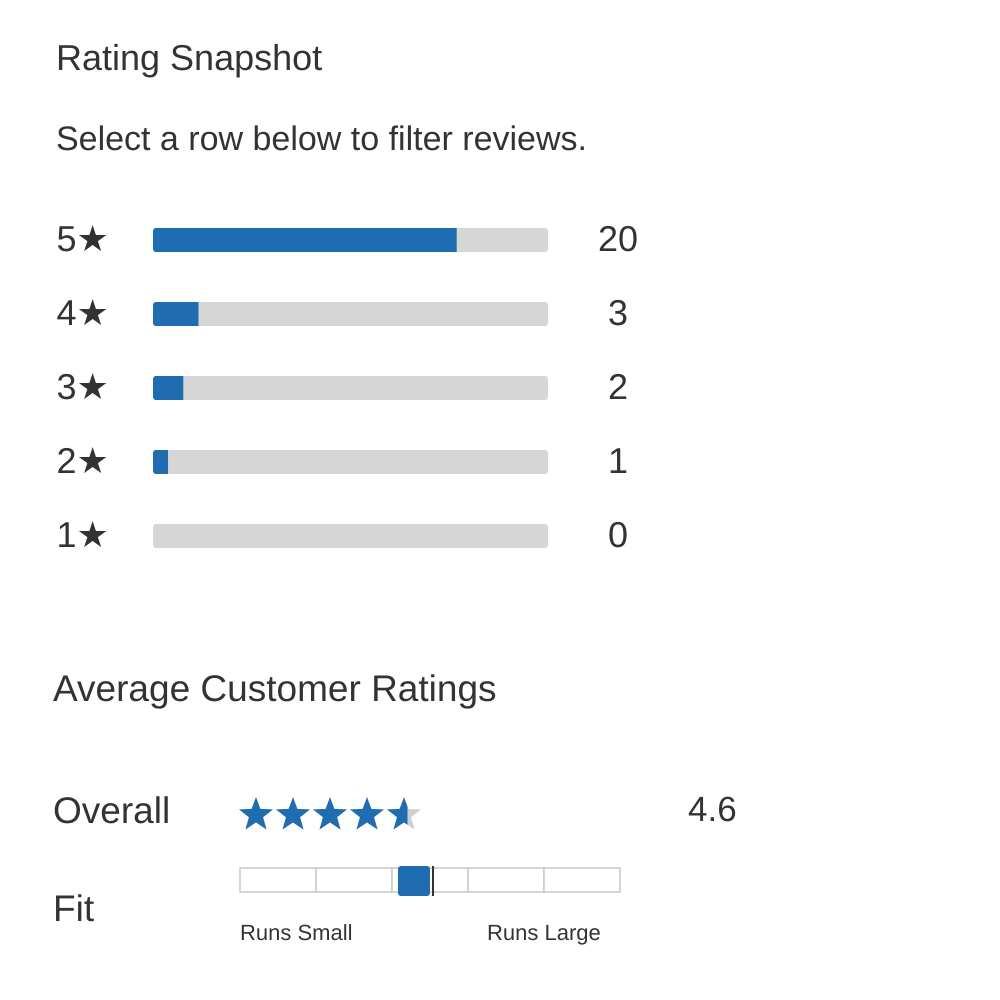 Image resolution: width=1000 pixels, height=1000 pixels. Describe the element at coordinates (618, 312) in the screenshot. I see `data-label: 3` at that location.